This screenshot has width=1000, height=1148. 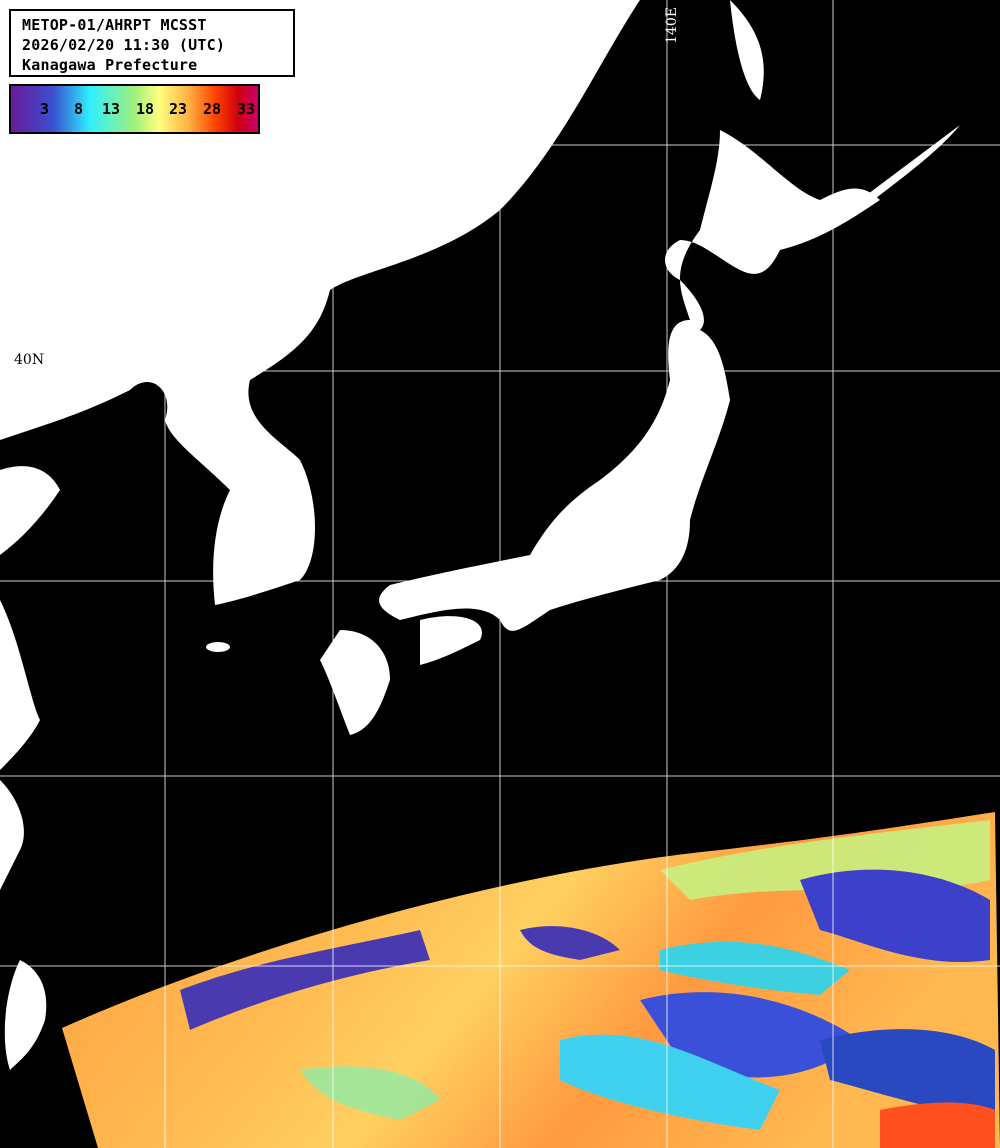 What do you see at coordinates (246, 109) in the screenshot?
I see `colorbar-tick: 33` at bounding box center [246, 109].